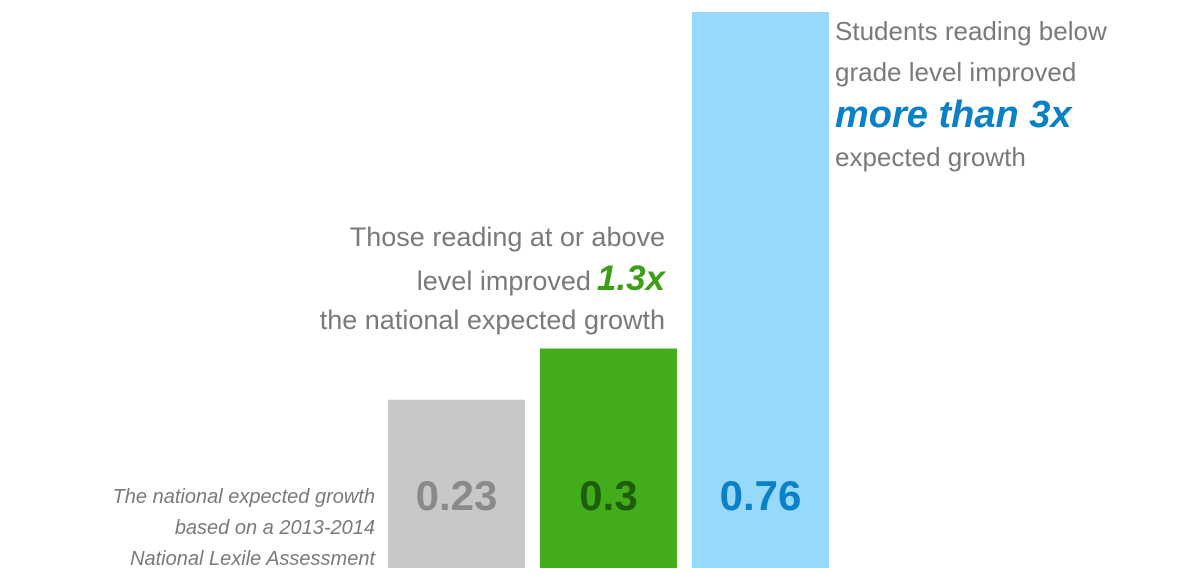 The width and height of the screenshot is (1198, 575). Describe the element at coordinates (507, 237) in the screenshot. I see `annotation-line: Those reading at or above` at that location.